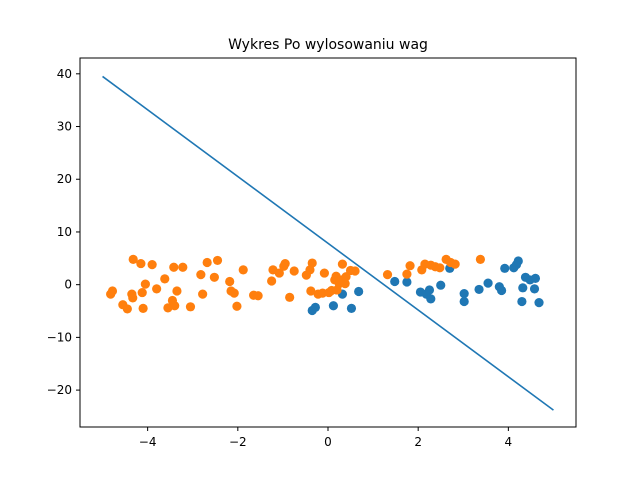 The height and width of the screenshot is (480, 640). What do you see at coordinates (64, 179) in the screenshot?
I see `y-tick-label: 20` at bounding box center [64, 179].